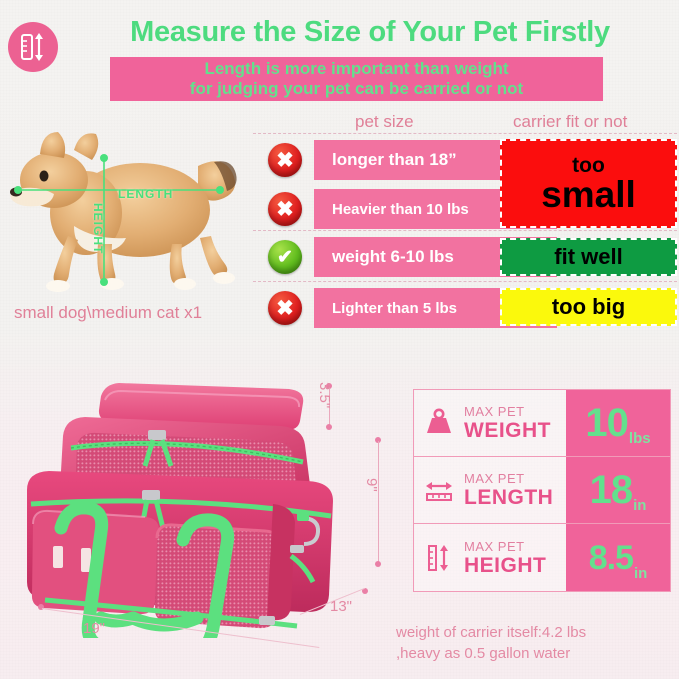  I want to click on check-icon: ✔, so click(285, 257).